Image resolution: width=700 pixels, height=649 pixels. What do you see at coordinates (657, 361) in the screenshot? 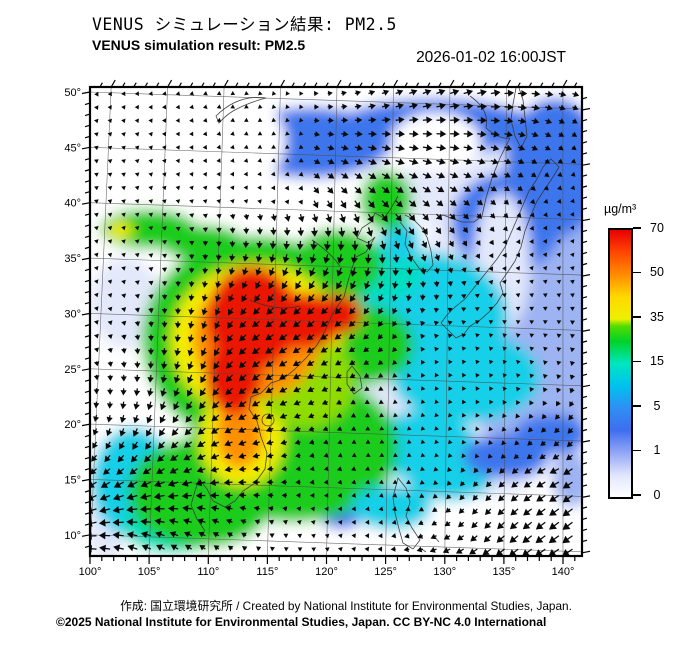
I see `legend-tick-label: 15` at bounding box center [657, 361].